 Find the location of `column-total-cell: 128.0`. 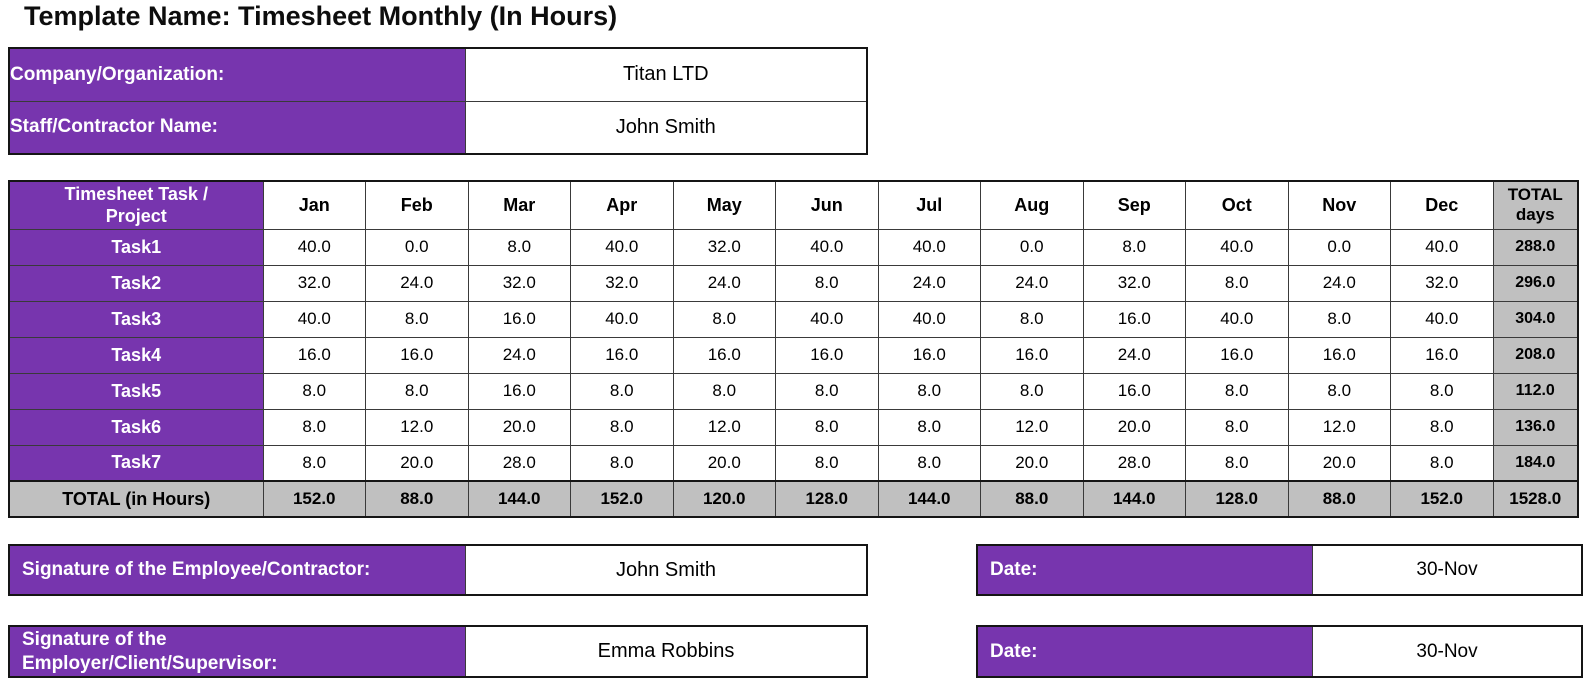

column-total-cell: 128.0 is located at coordinates (827, 499).